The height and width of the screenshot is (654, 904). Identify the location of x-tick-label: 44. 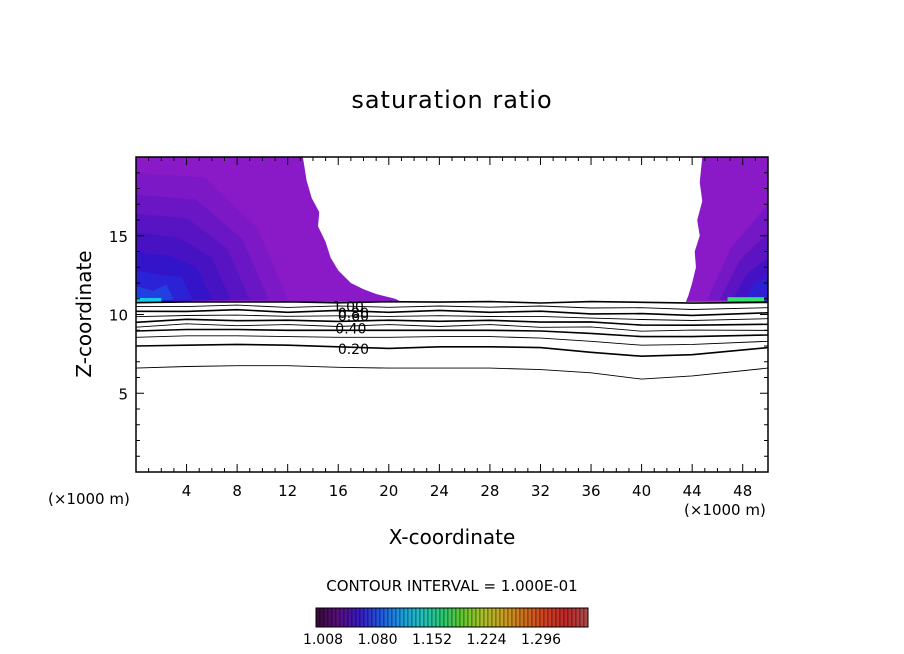
(692, 491).